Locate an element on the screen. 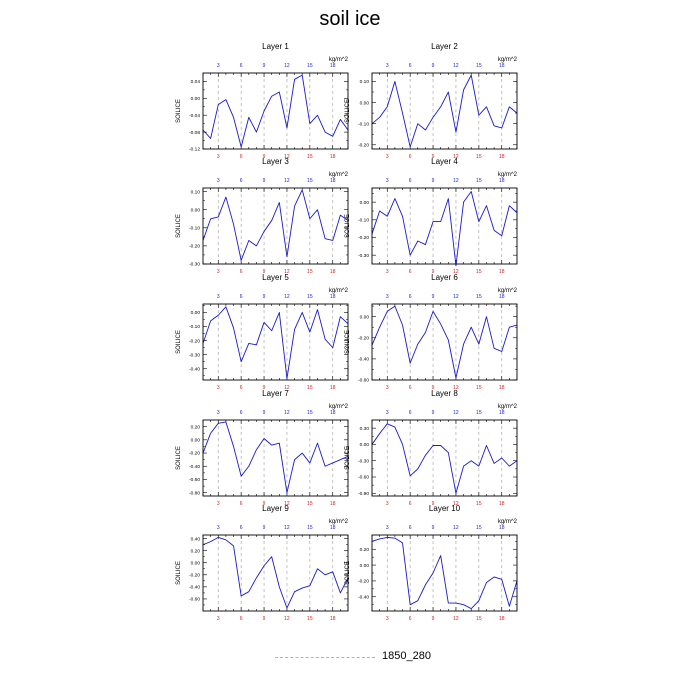 This screenshot has height=700, width=700. panel-title: Layer 5 is located at coordinates (275, 277).